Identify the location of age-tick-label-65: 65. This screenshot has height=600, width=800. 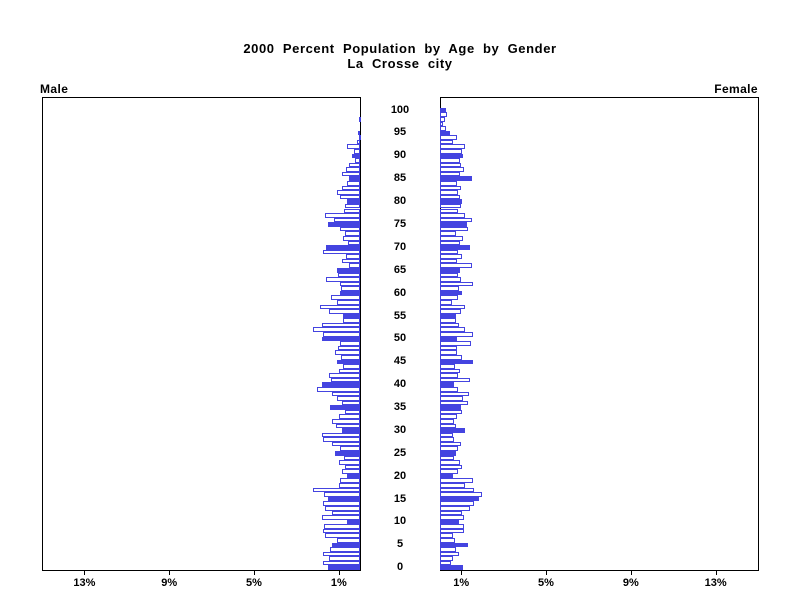
(400, 269).